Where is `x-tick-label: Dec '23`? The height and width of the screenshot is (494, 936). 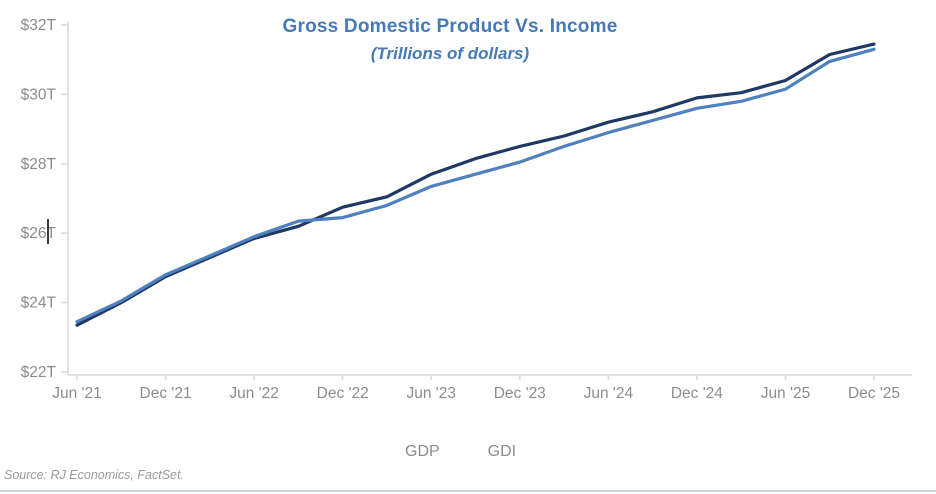 x-tick-label: Dec '23 is located at coordinates (520, 393).